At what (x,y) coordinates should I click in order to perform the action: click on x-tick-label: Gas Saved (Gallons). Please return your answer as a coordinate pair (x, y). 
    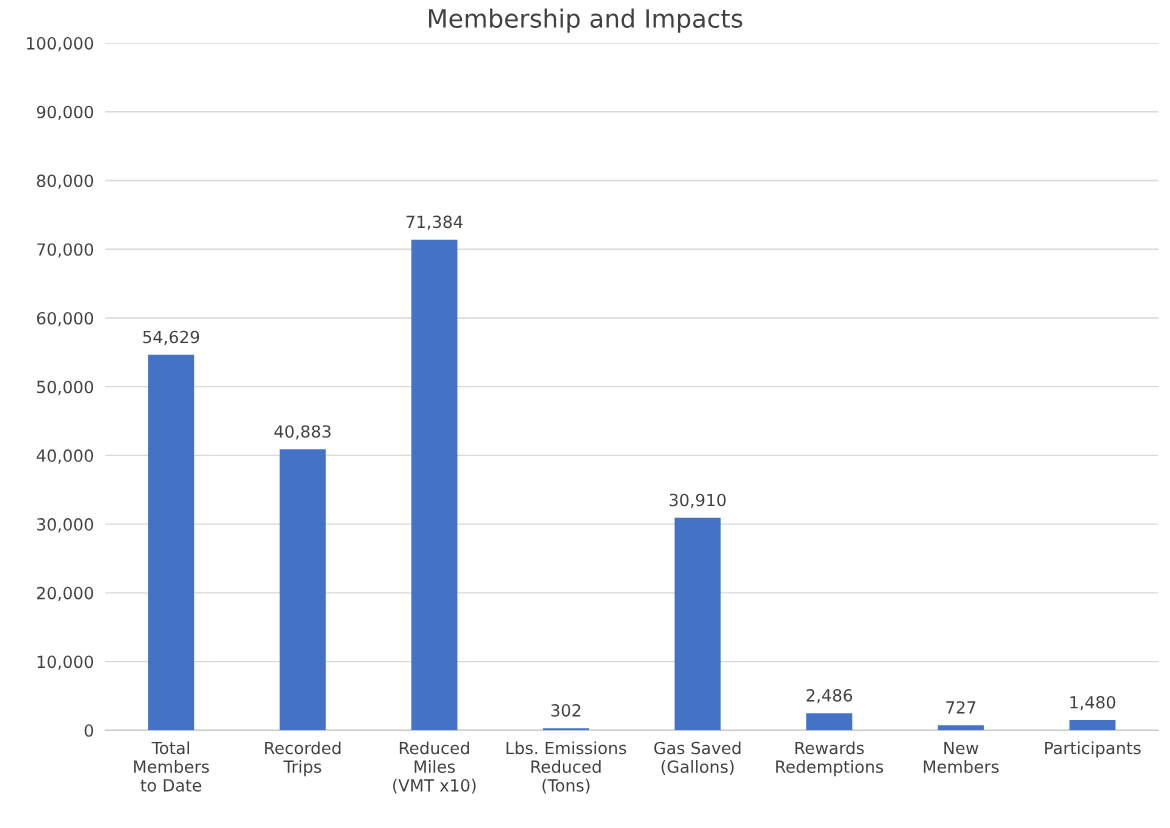
    Looking at the image, I should click on (697, 758).